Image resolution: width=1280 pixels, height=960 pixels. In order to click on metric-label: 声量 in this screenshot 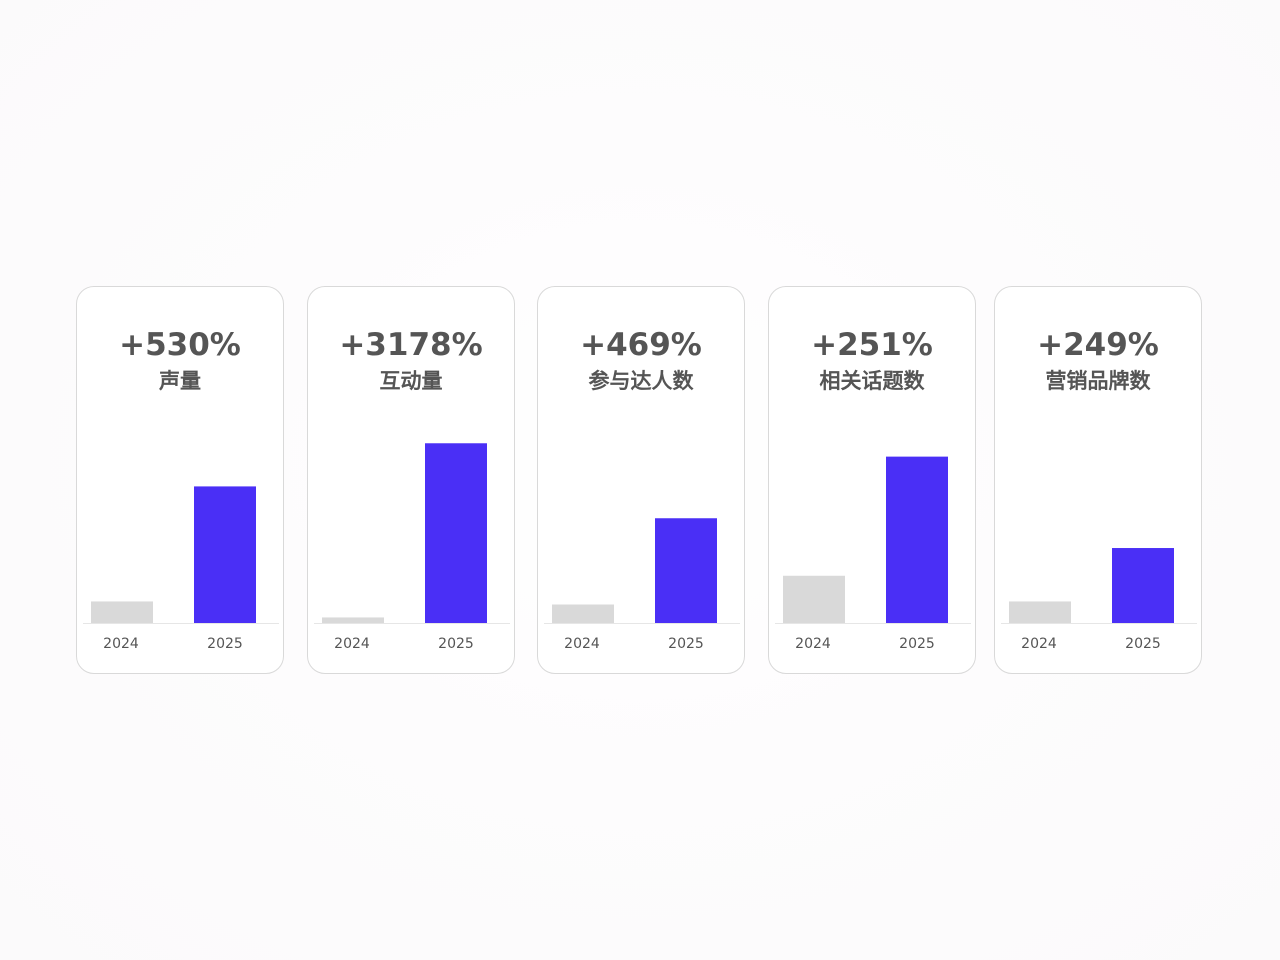, I will do `click(180, 381)`.